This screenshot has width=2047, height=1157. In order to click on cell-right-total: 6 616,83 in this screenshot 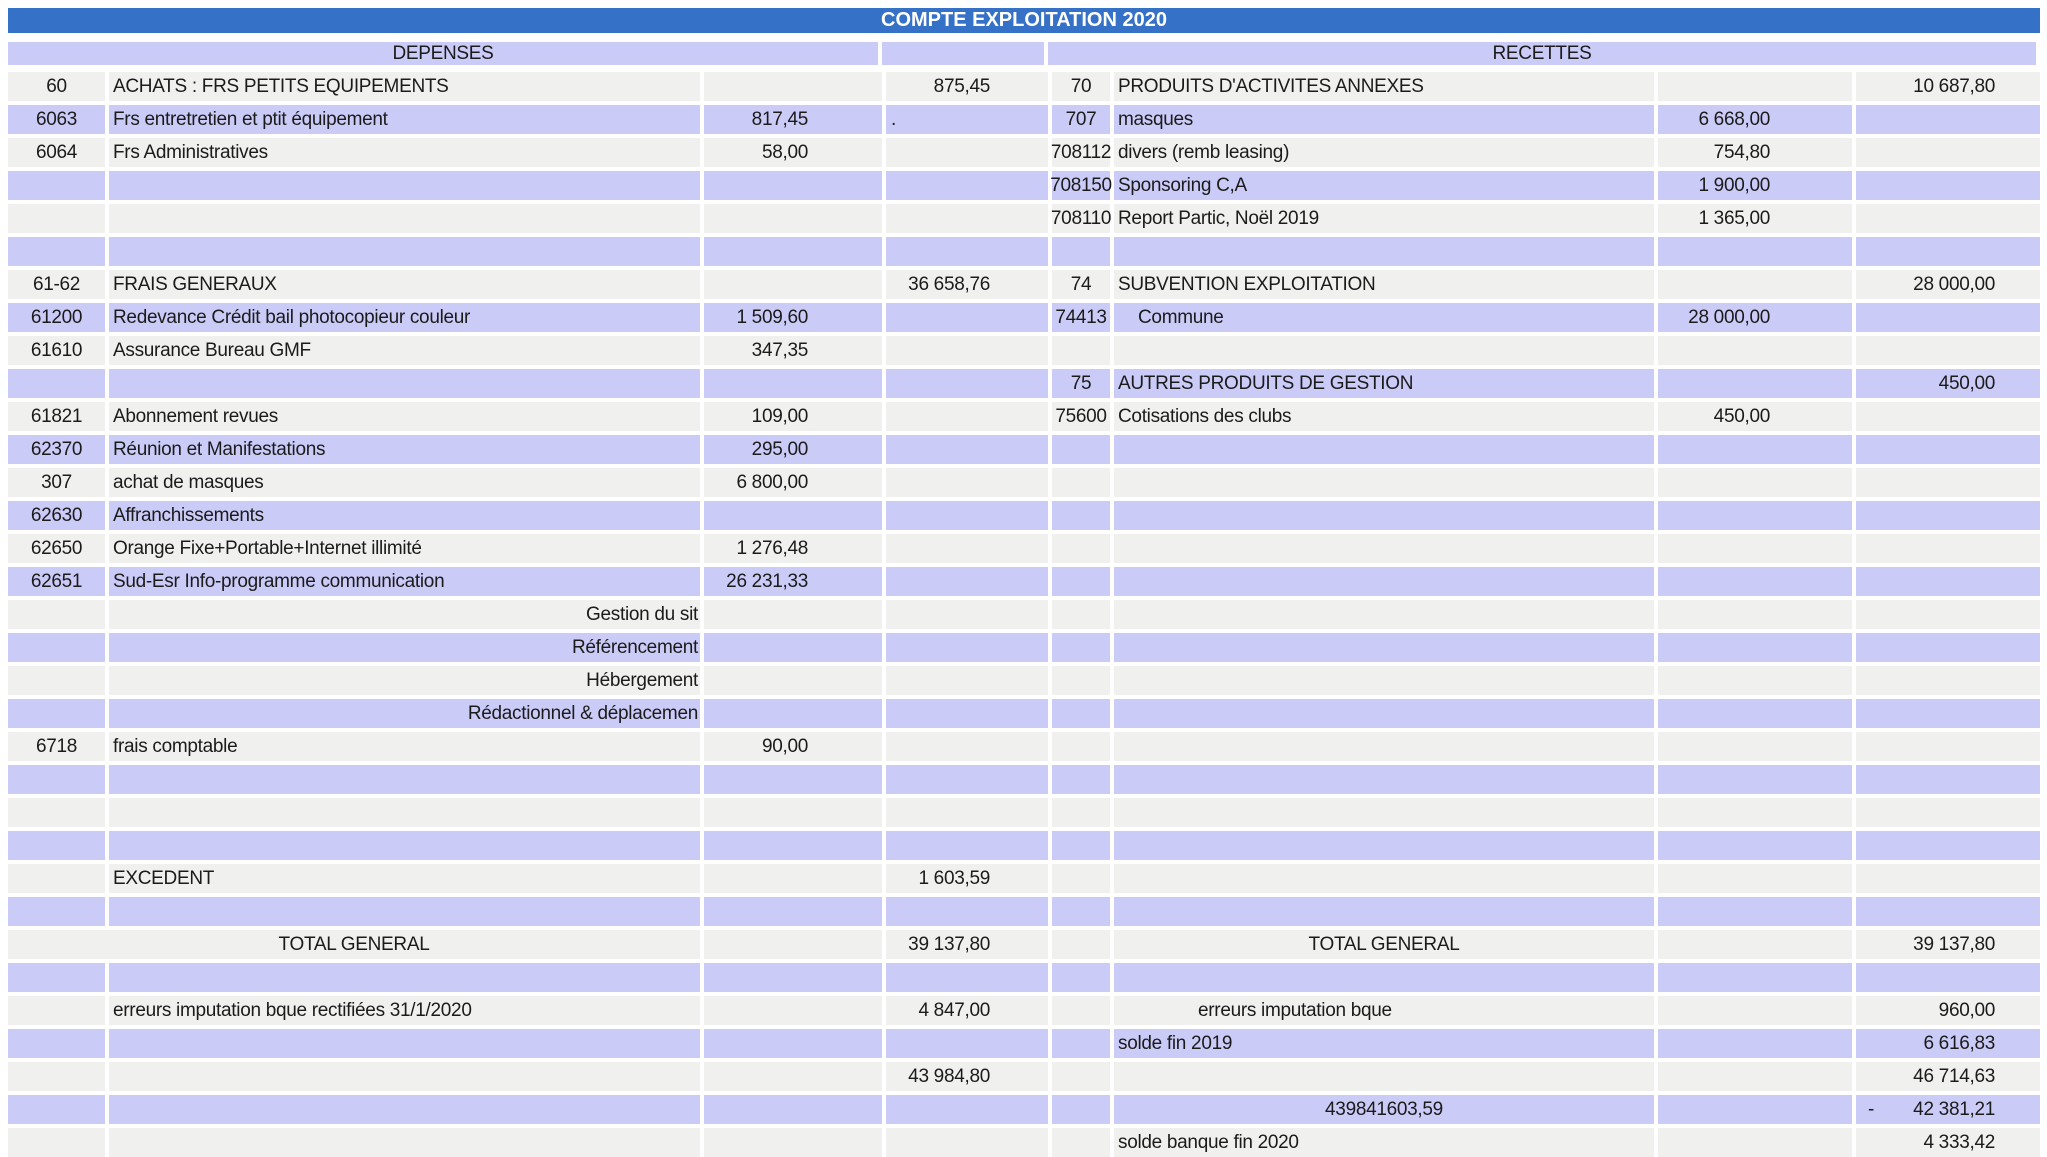, I will do `click(1948, 1043)`.